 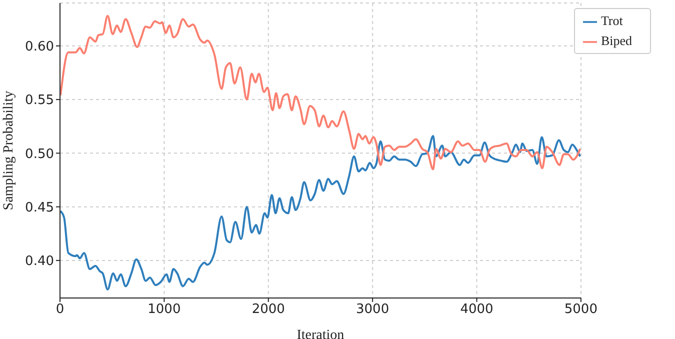 I want to click on y-axis-title: Sampling Probability, so click(x=9, y=150).